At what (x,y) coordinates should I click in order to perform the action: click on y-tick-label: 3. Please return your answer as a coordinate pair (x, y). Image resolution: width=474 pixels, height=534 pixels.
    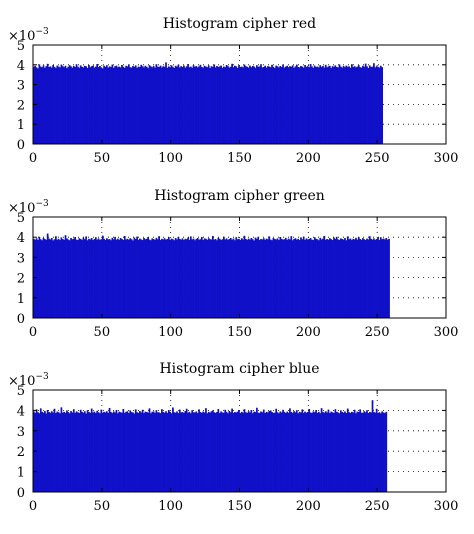
    Looking at the image, I should click on (21, 86).